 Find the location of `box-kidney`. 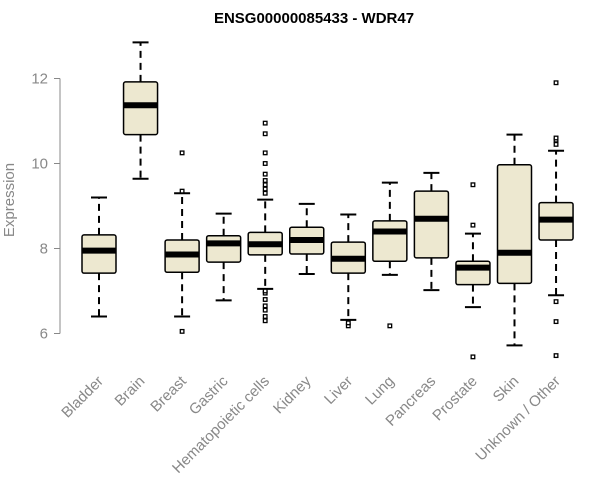

box-kidney is located at coordinates (307, 238).